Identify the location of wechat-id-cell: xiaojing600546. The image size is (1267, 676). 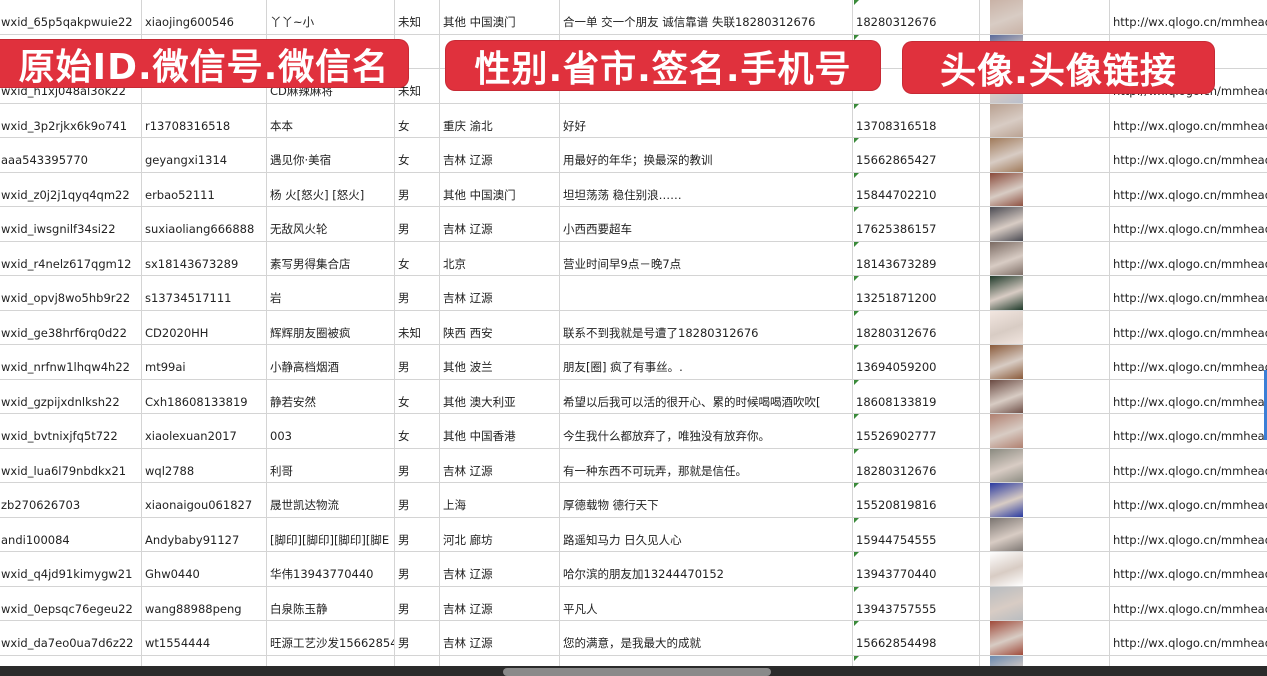
(204, 17).